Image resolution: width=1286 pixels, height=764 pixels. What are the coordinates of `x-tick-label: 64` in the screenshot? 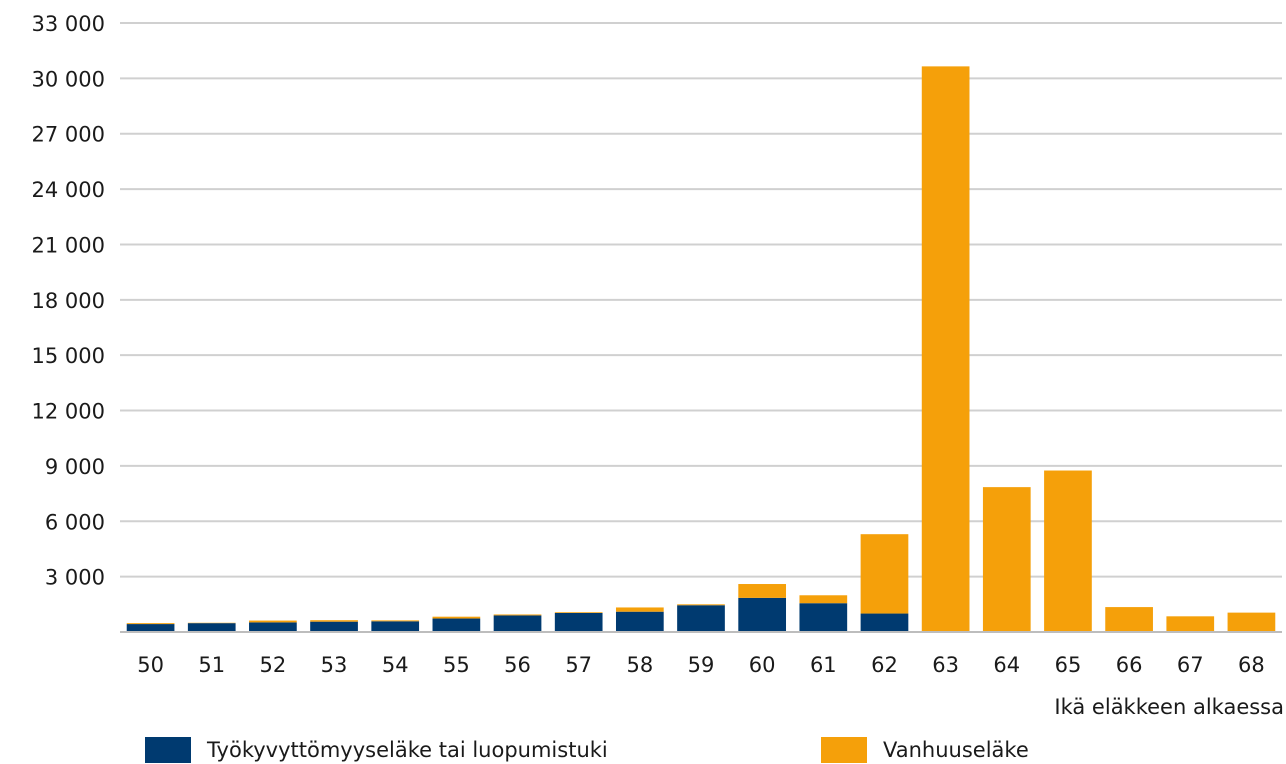 It's located at (1006, 665).